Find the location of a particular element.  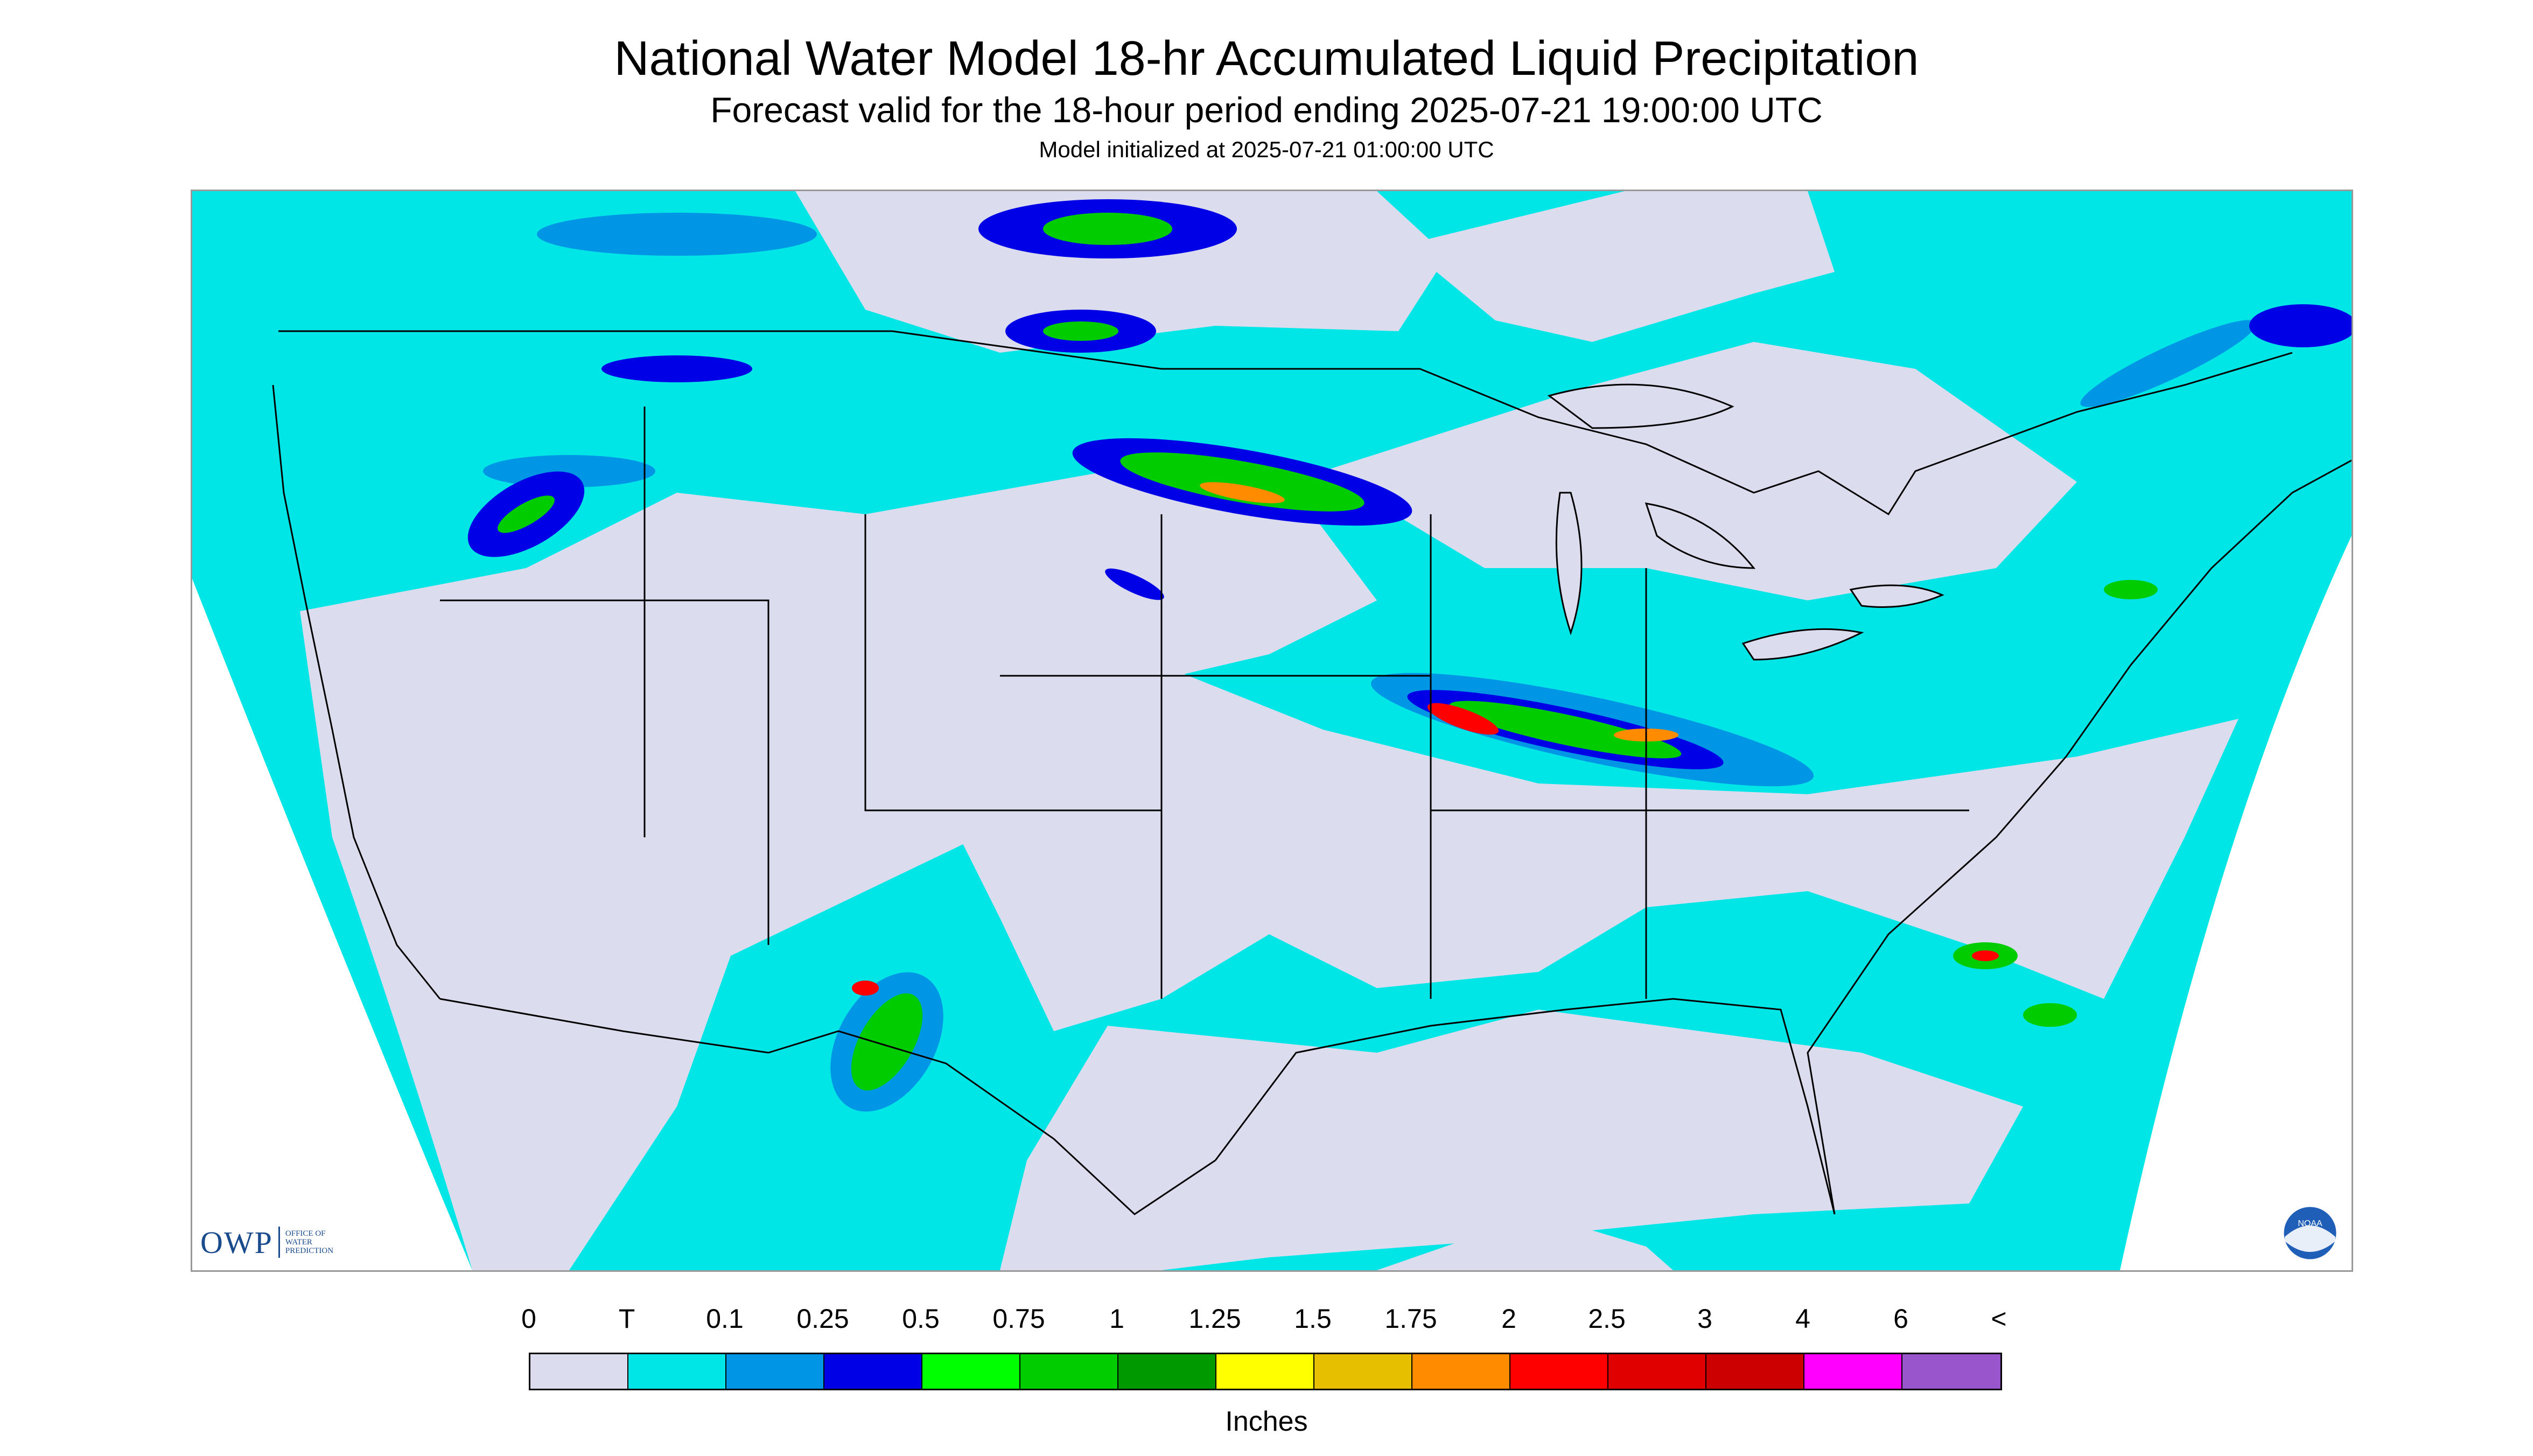

owp-logo-text: OFFICE OF WATER PREDICTION is located at coordinates (309, 1242).